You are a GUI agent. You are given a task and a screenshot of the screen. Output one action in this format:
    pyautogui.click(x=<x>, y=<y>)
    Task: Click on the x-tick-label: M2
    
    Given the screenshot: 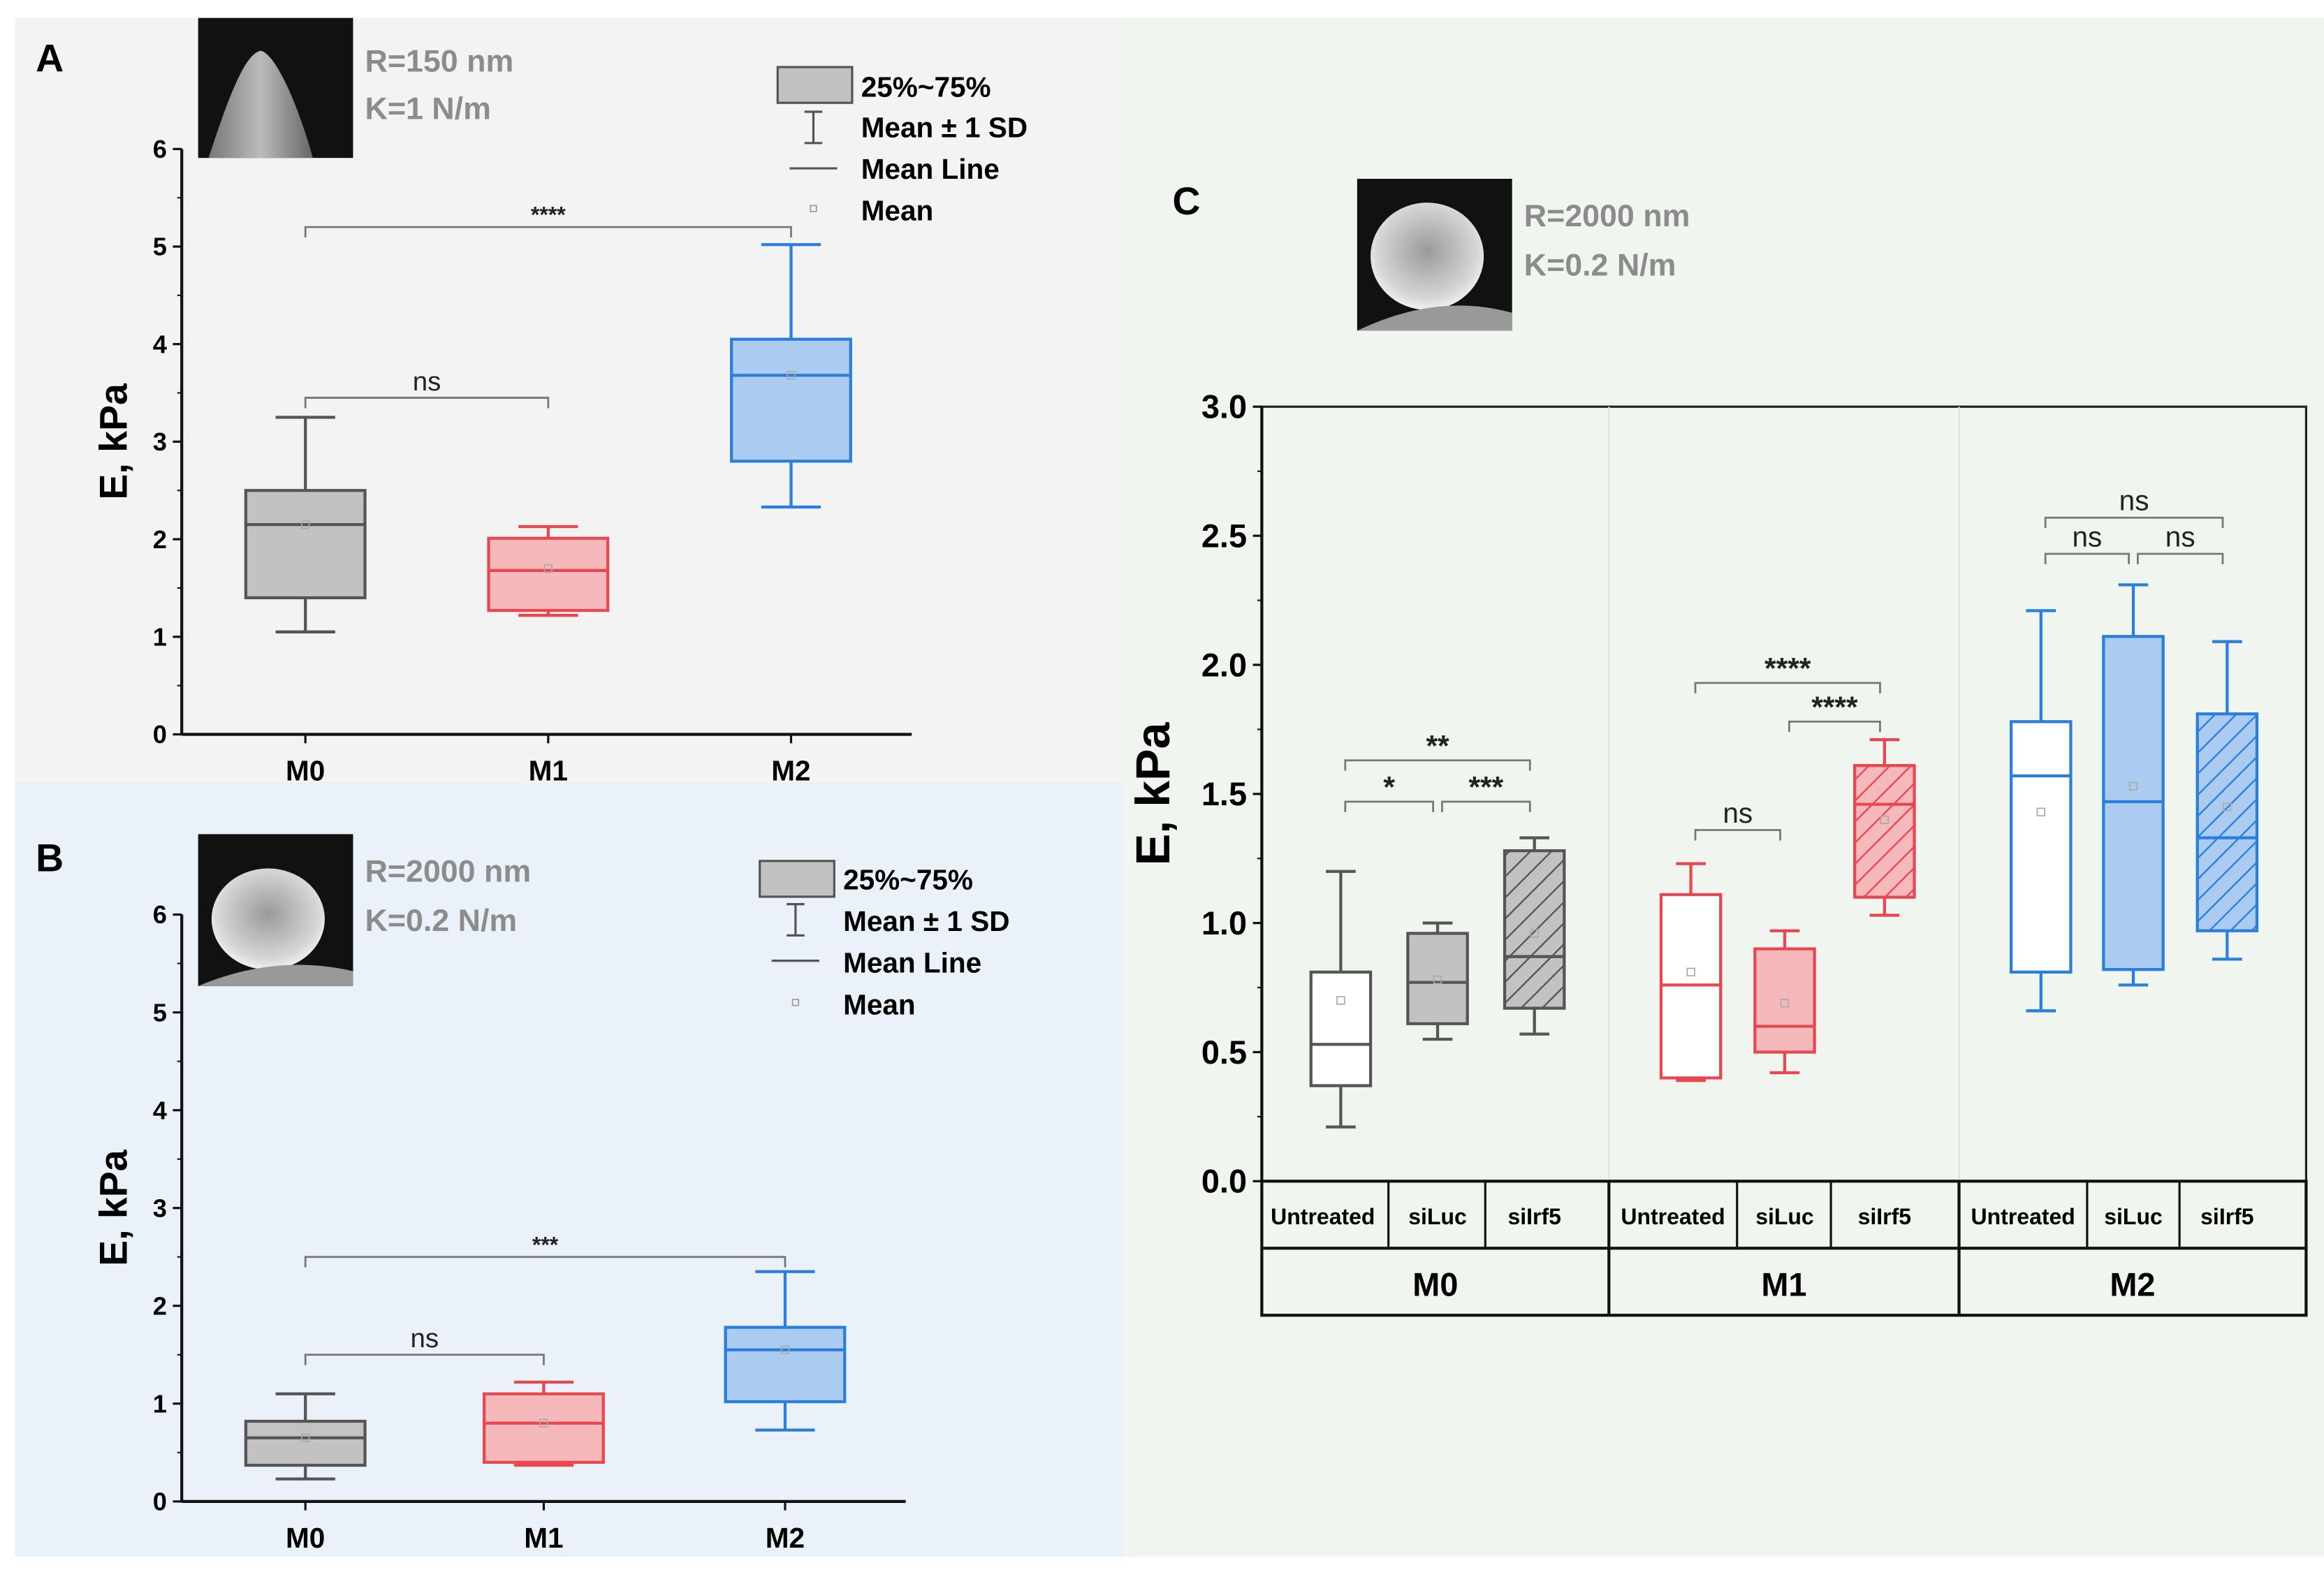 What is the action you would take?
    pyautogui.click(x=791, y=771)
    